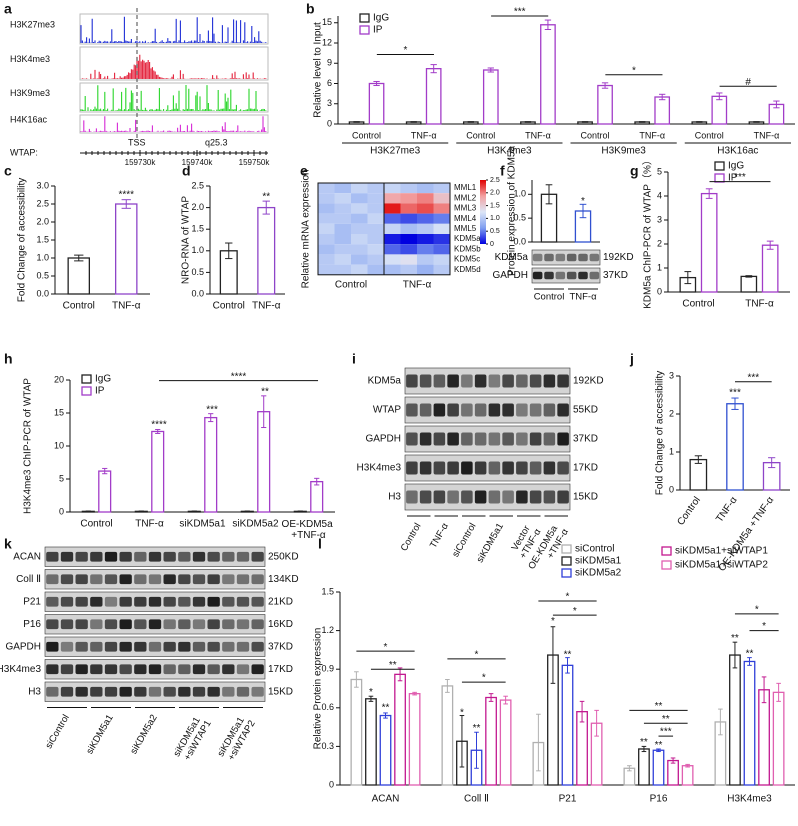 The image size is (798, 826). I want to click on y-tick-label: 12, so click(327, 42).